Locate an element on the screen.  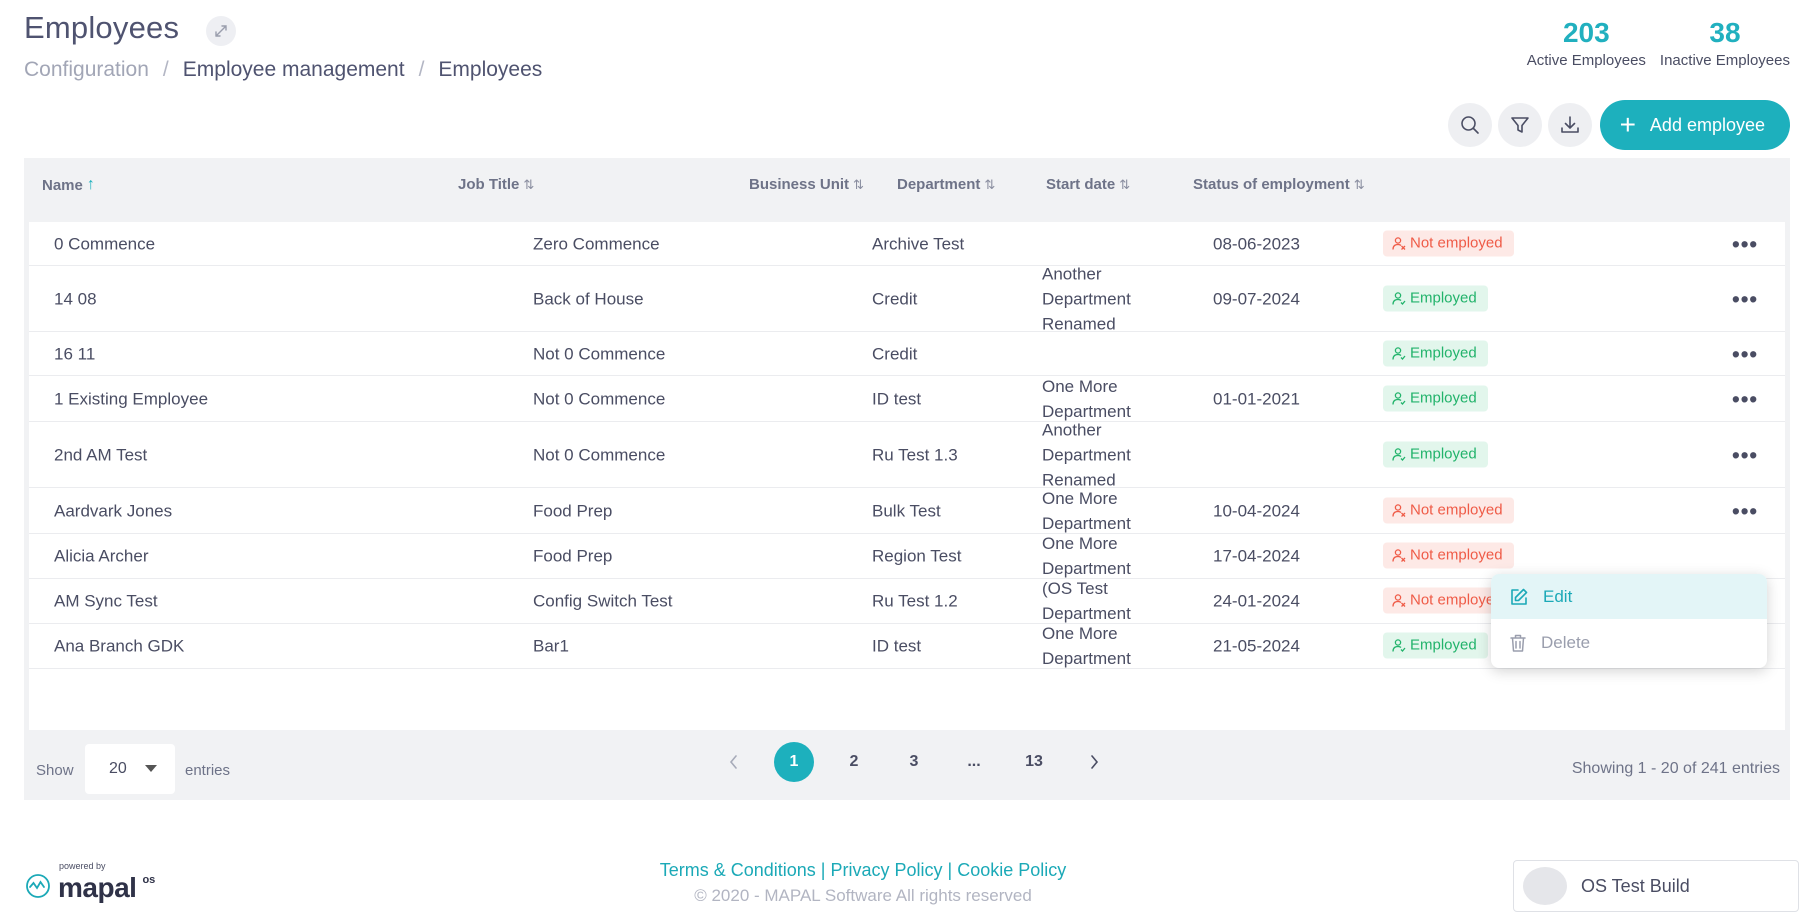
business-unit-cell: ID test is located at coordinates (897, 398).